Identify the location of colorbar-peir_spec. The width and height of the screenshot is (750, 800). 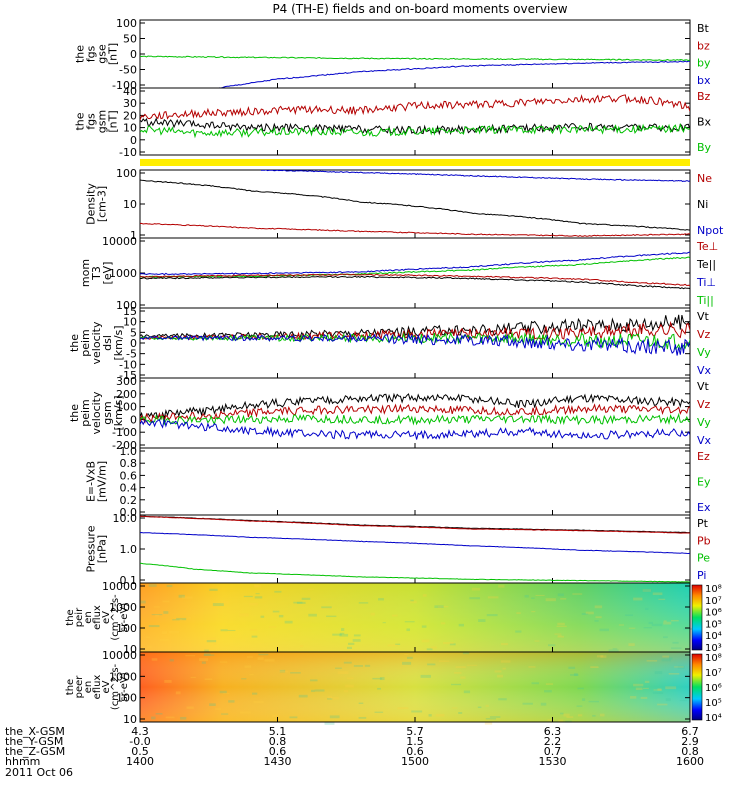
(697, 617).